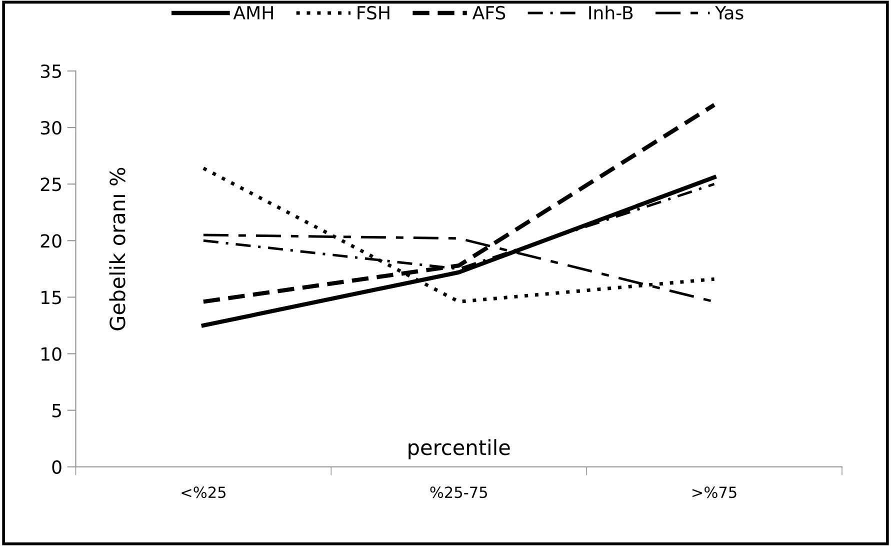  I want to click on y-tick-label: 15, so click(51, 297).